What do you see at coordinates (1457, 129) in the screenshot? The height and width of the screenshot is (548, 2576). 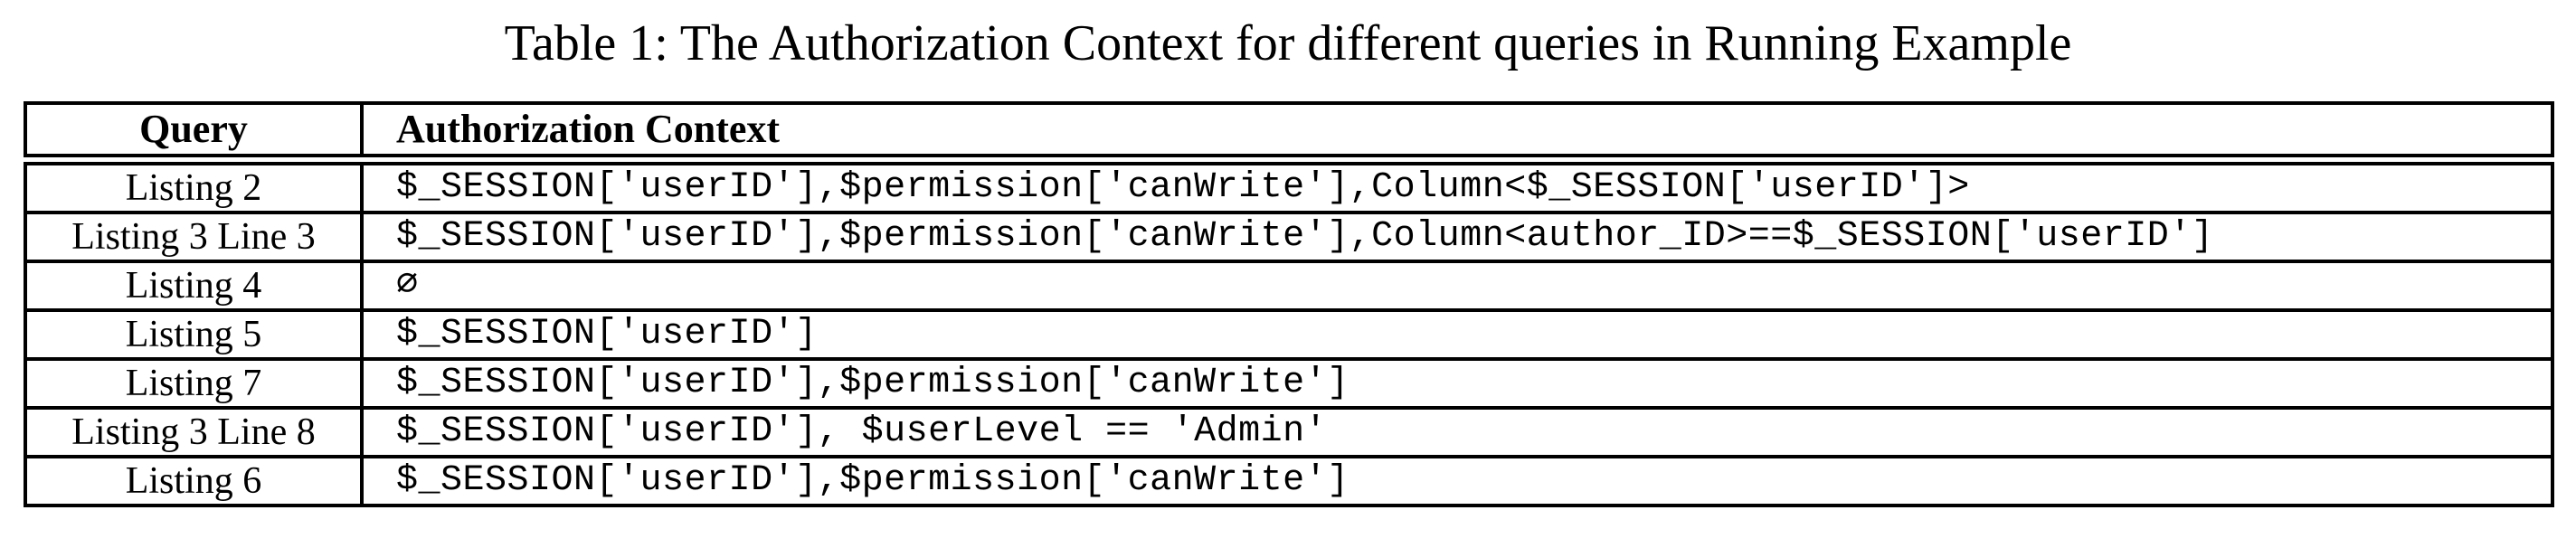 I see `column-header-authorization-context: Authorization Context` at bounding box center [1457, 129].